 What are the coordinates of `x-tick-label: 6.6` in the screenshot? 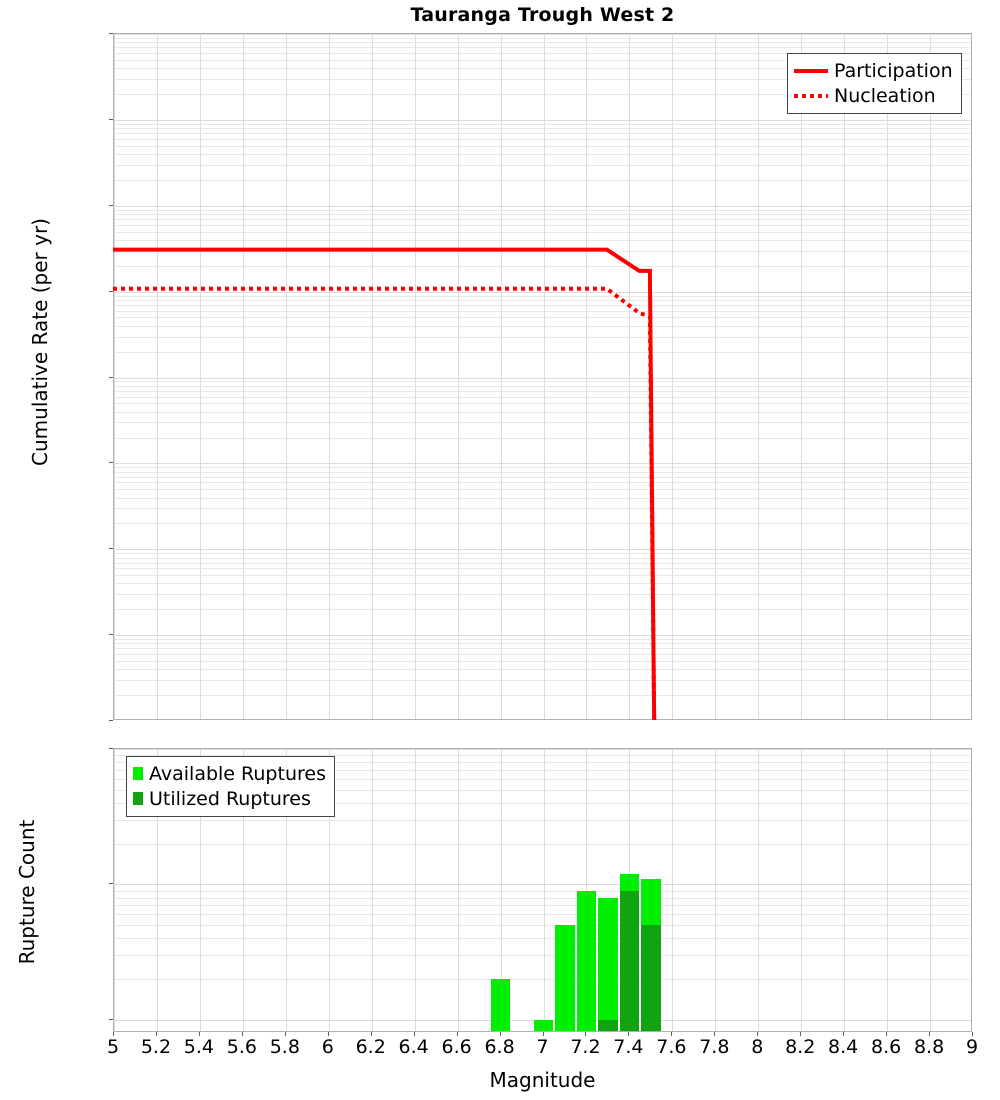 It's located at (456, 1047).